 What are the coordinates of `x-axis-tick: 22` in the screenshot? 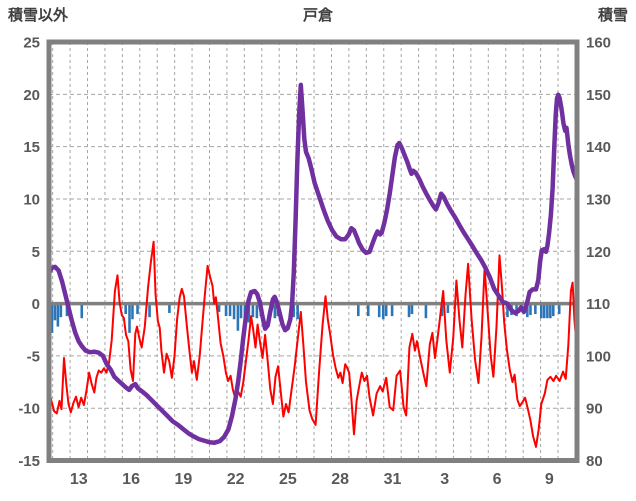 It's located at (236, 479).